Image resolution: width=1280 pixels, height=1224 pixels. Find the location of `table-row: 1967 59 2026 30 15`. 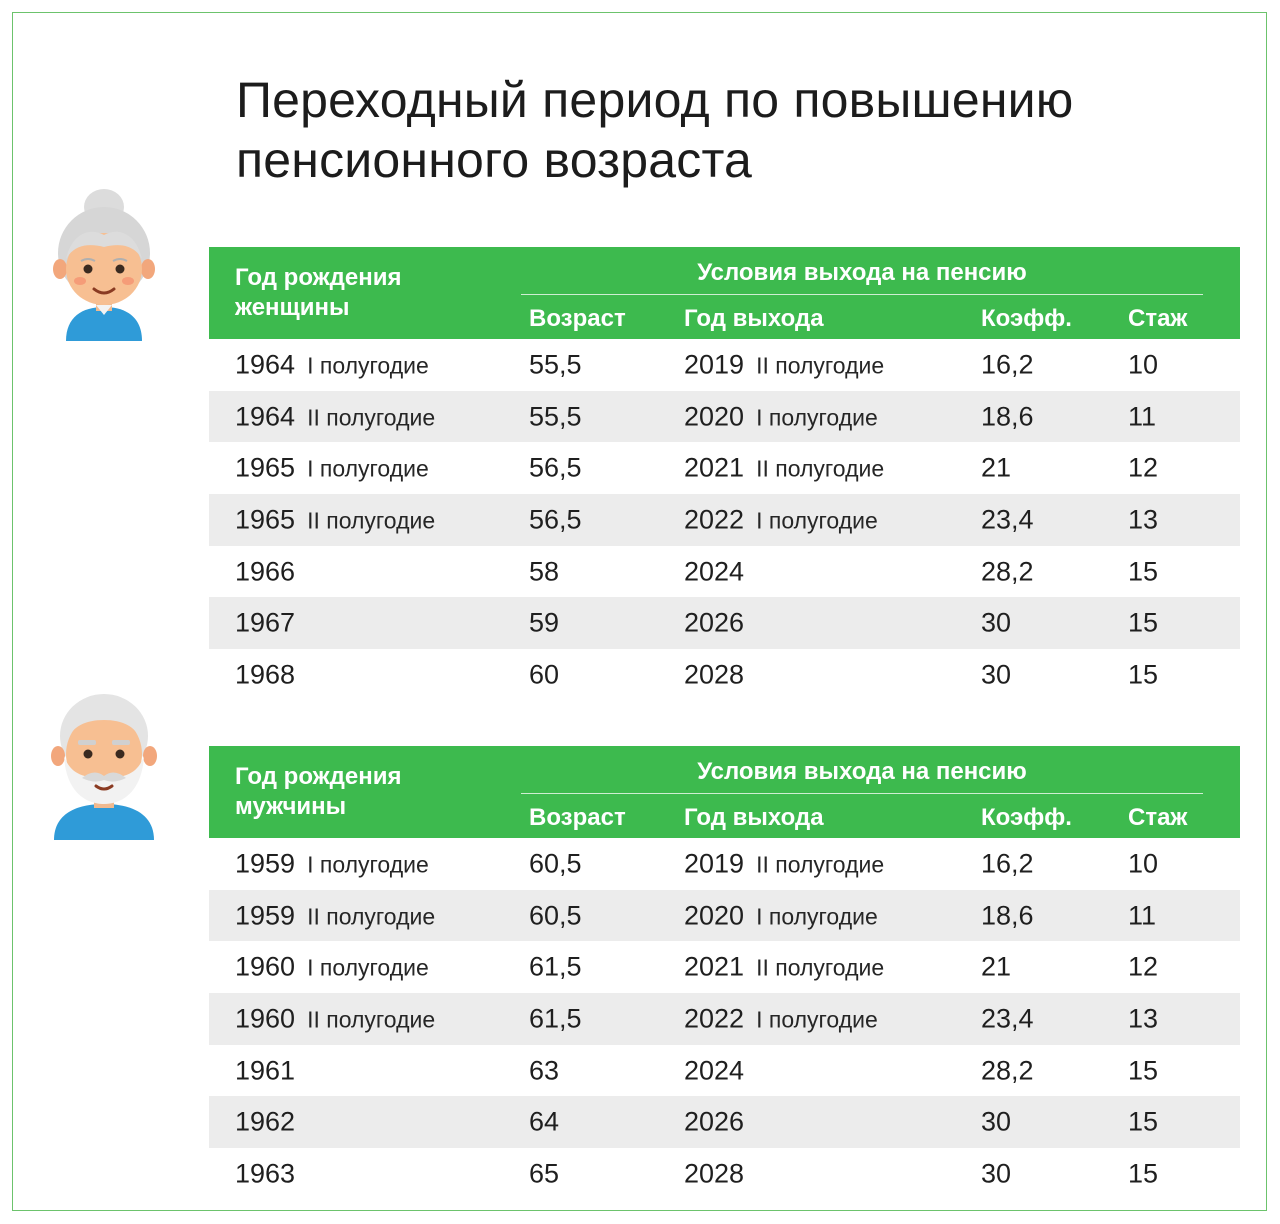

table-row: 1967 59 2026 30 15 is located at coordinates (724, 623).